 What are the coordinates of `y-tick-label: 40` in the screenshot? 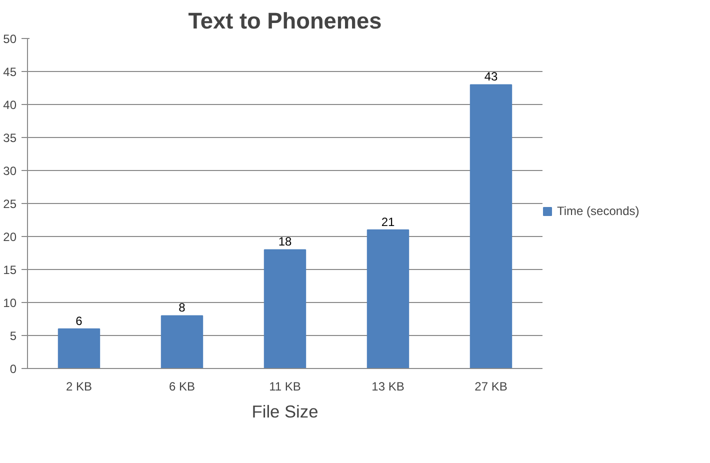 It's located at (10, 105).